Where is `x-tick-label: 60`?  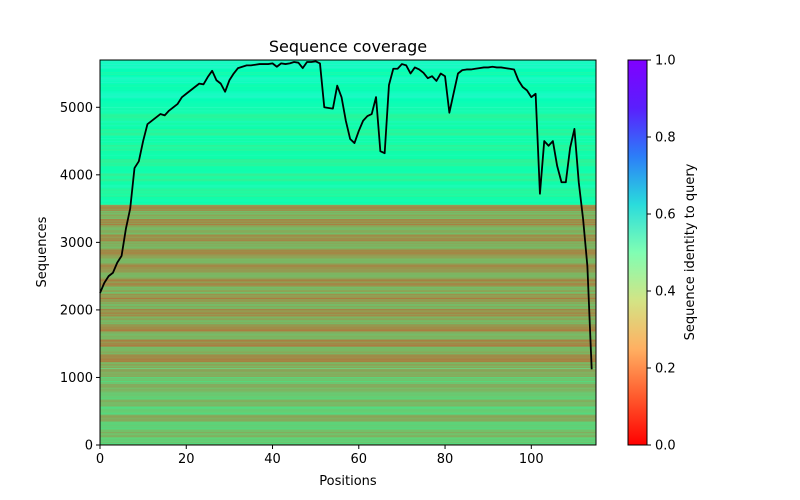
x-tick-label: 60 is located at coordinates (359, 459).